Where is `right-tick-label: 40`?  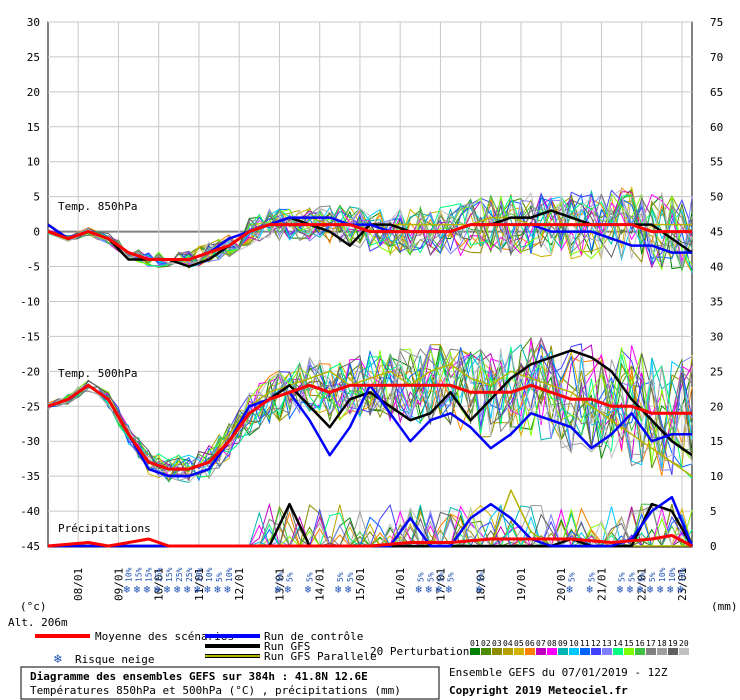 right-tick-label: 40 is located at coordinates (716, 267).